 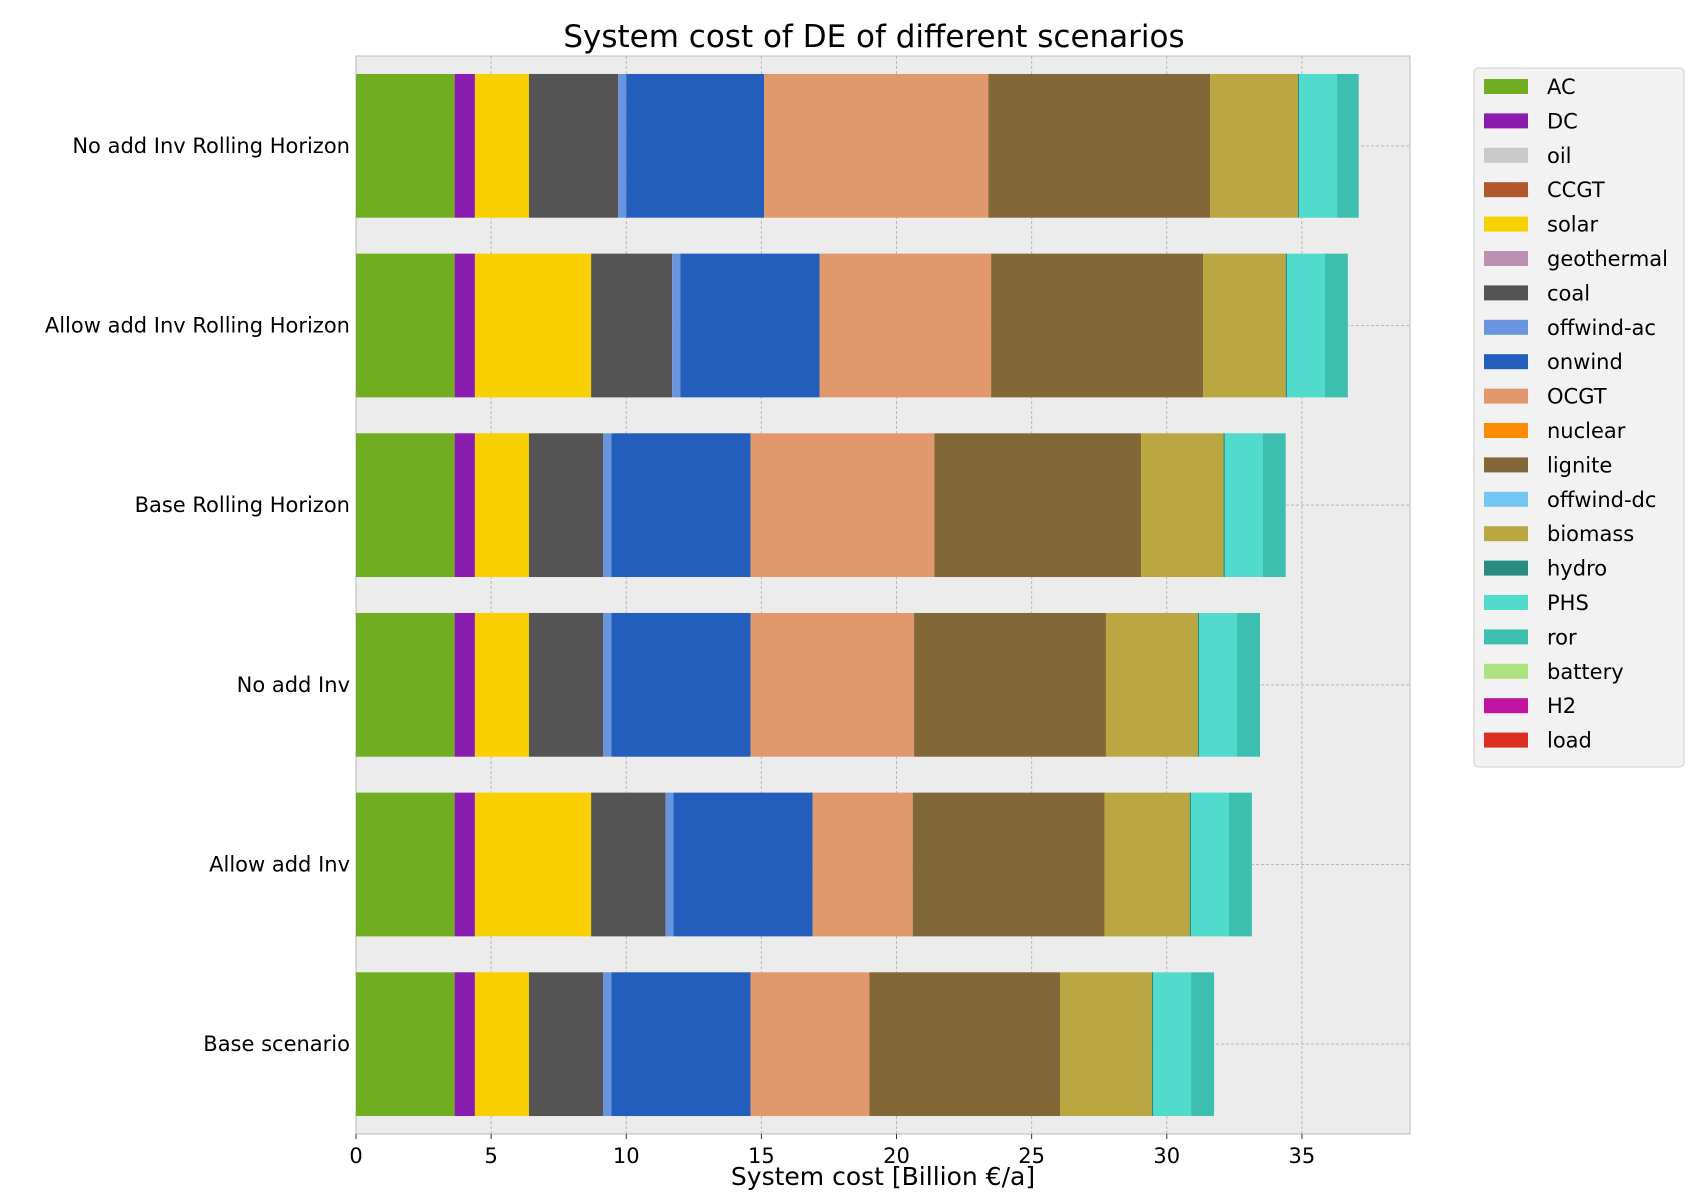 I want to click on legend-swatch-battery, so click(x=1506, y=671).